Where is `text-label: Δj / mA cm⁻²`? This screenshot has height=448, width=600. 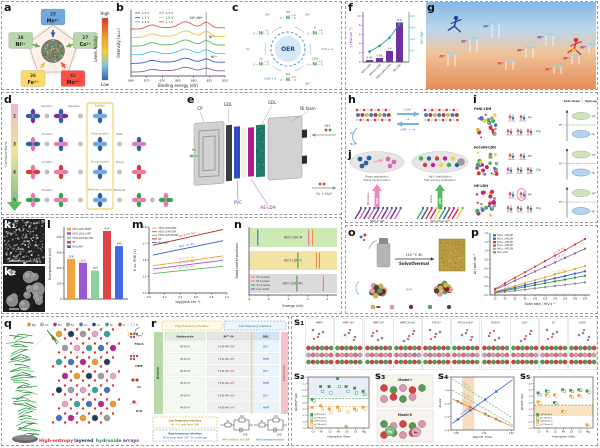
text-label: Δj / mA cm⁻² is located at coordinates (475, 263).